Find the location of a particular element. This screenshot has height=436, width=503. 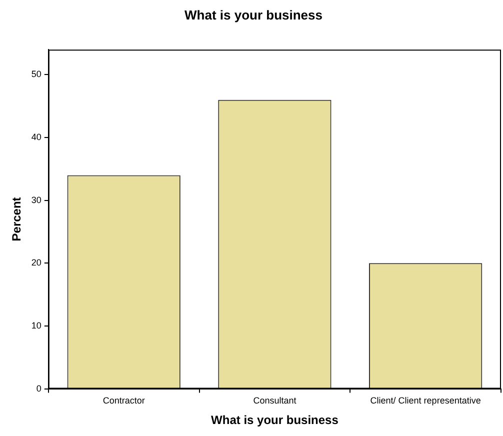

y-axis-title: Percent is located at coordinates (17, 219).